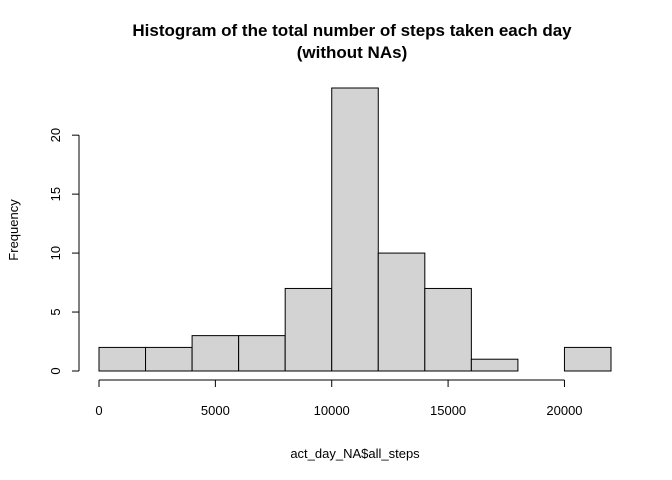  What do you see at coordinates (55, 194) in the screenshot?
I see `y-tick-label: 15` at bounding box center [55, 194].